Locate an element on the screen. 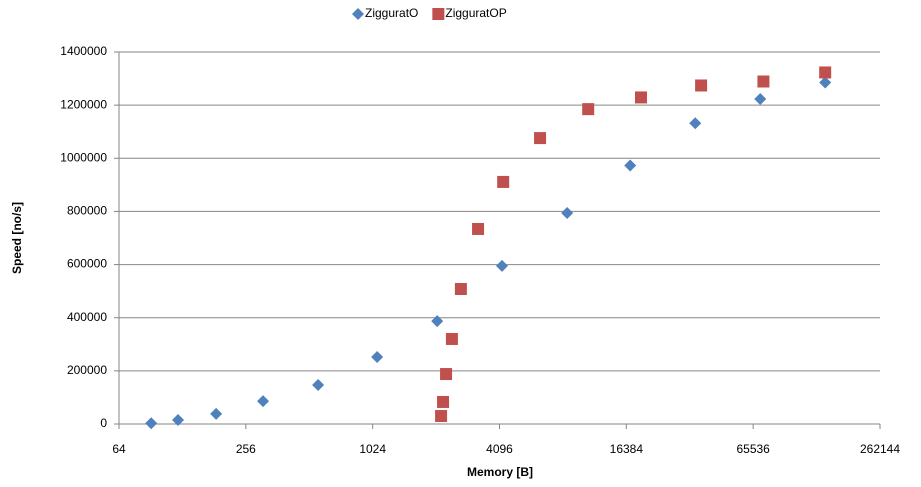 The height and width of the screenshot is (487, 921). x-tick-label: 1024 is located at coordinates (372, 449).